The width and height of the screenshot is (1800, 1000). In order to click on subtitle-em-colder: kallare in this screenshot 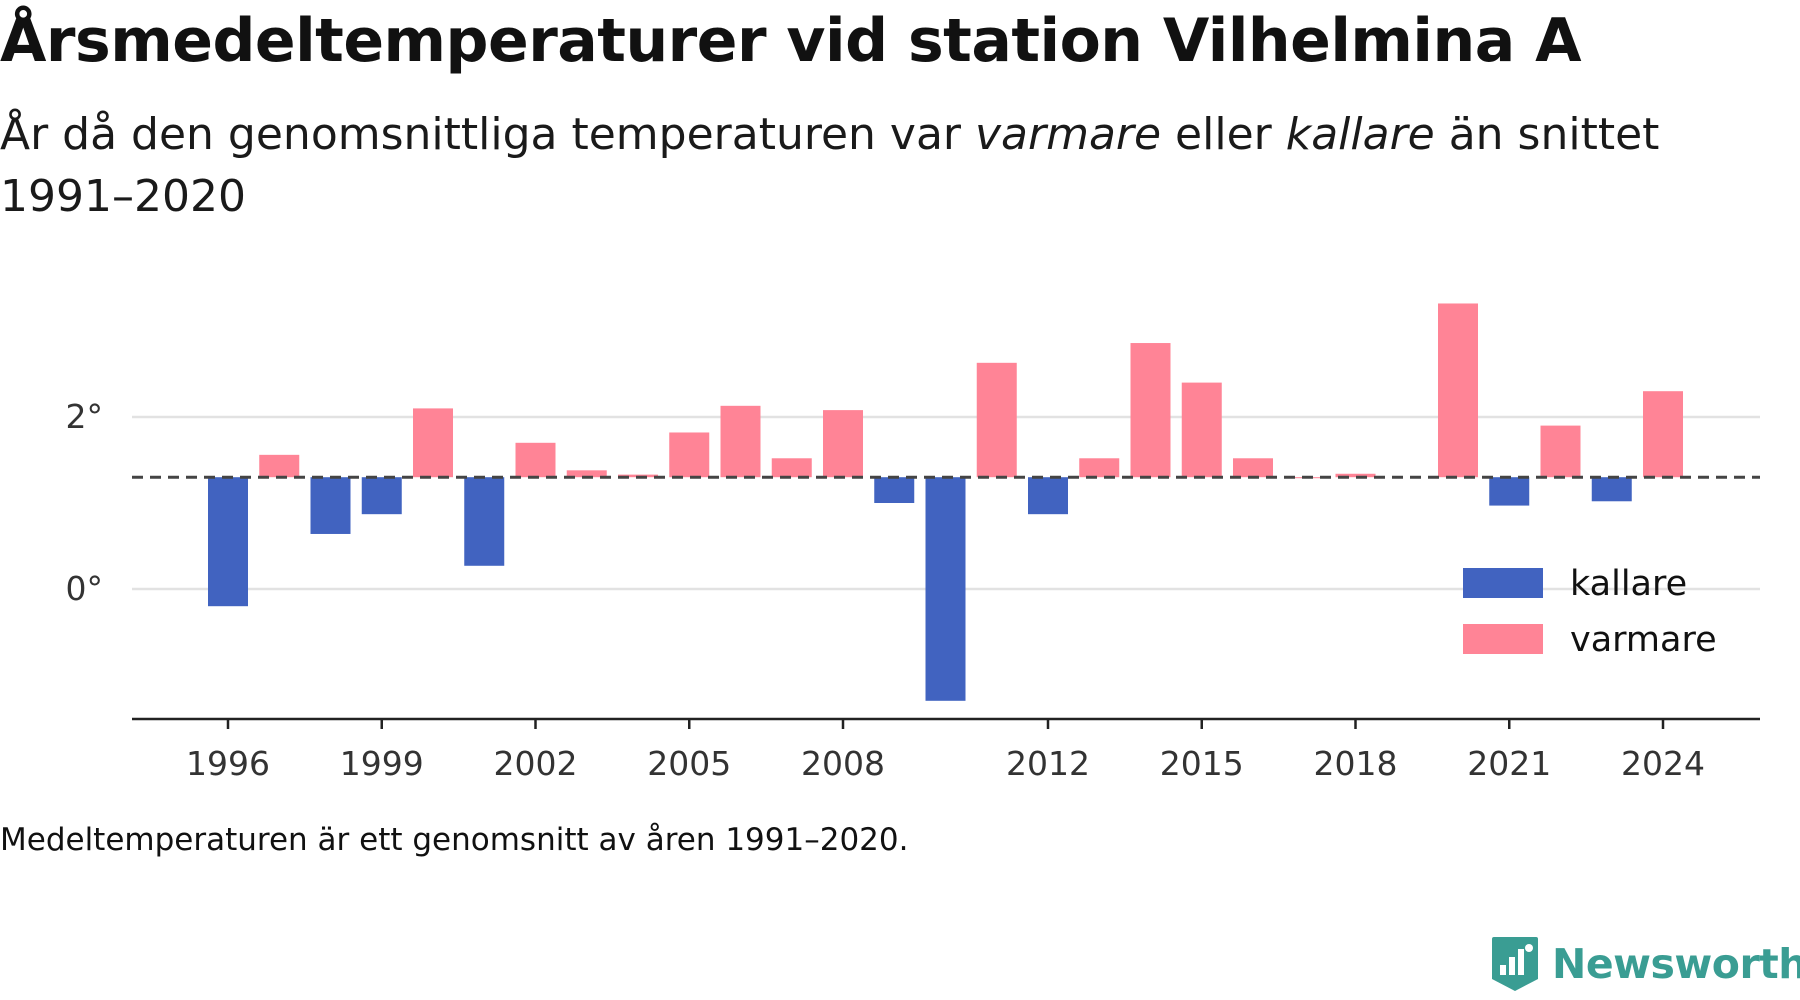, I will do `click(1360, 134)`.